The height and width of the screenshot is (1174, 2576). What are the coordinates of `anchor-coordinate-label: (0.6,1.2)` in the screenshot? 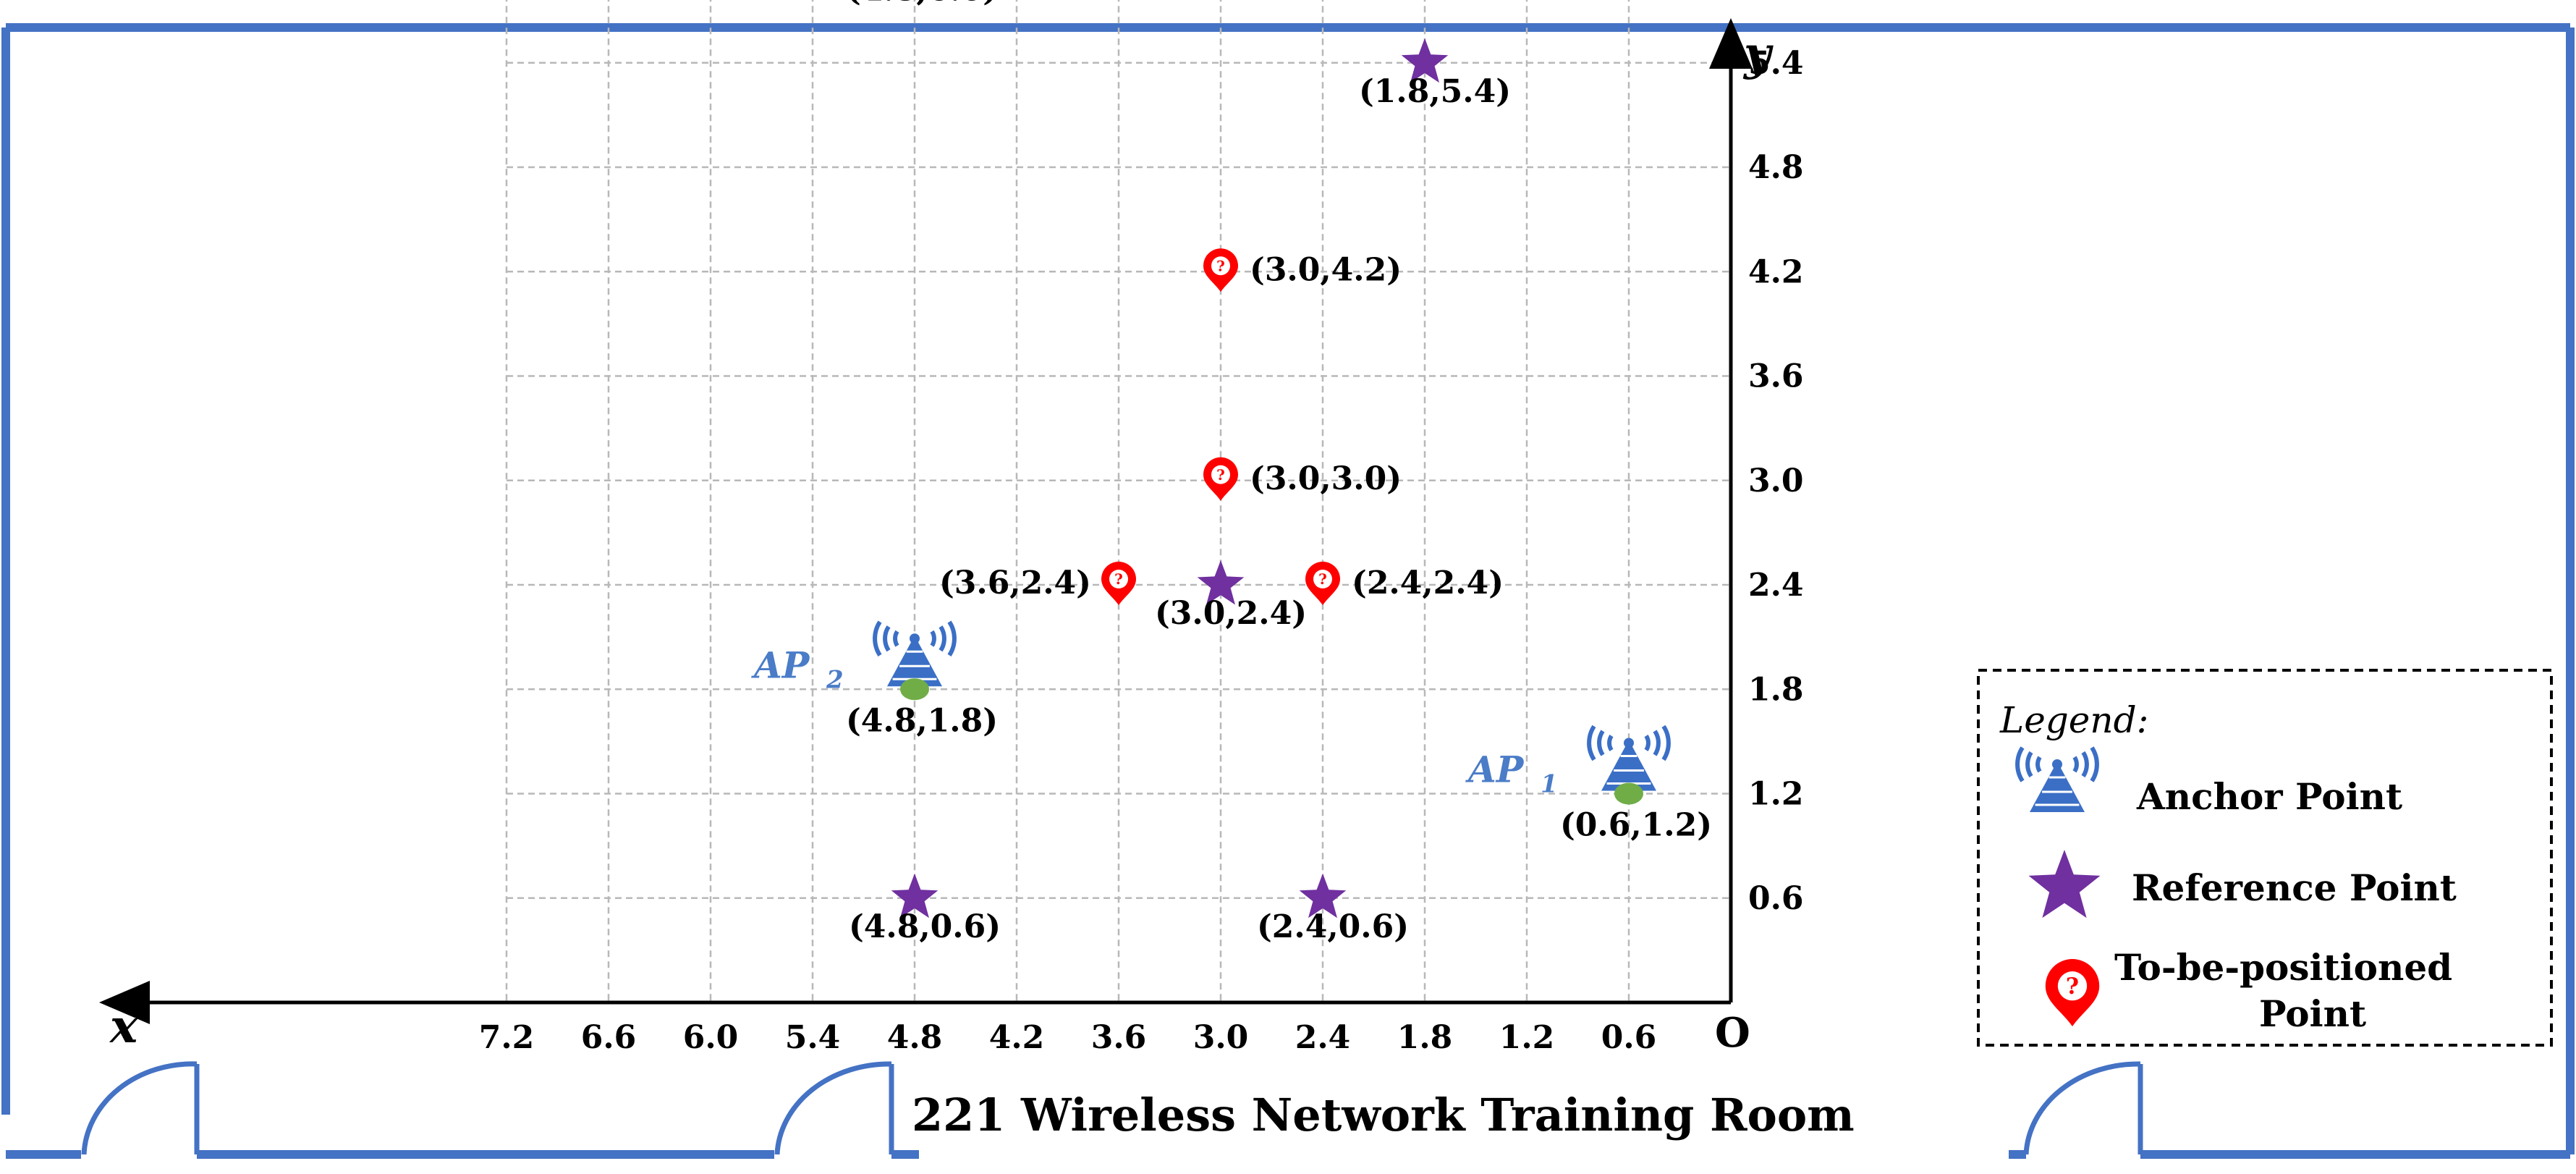 It's located at (1636, 826).